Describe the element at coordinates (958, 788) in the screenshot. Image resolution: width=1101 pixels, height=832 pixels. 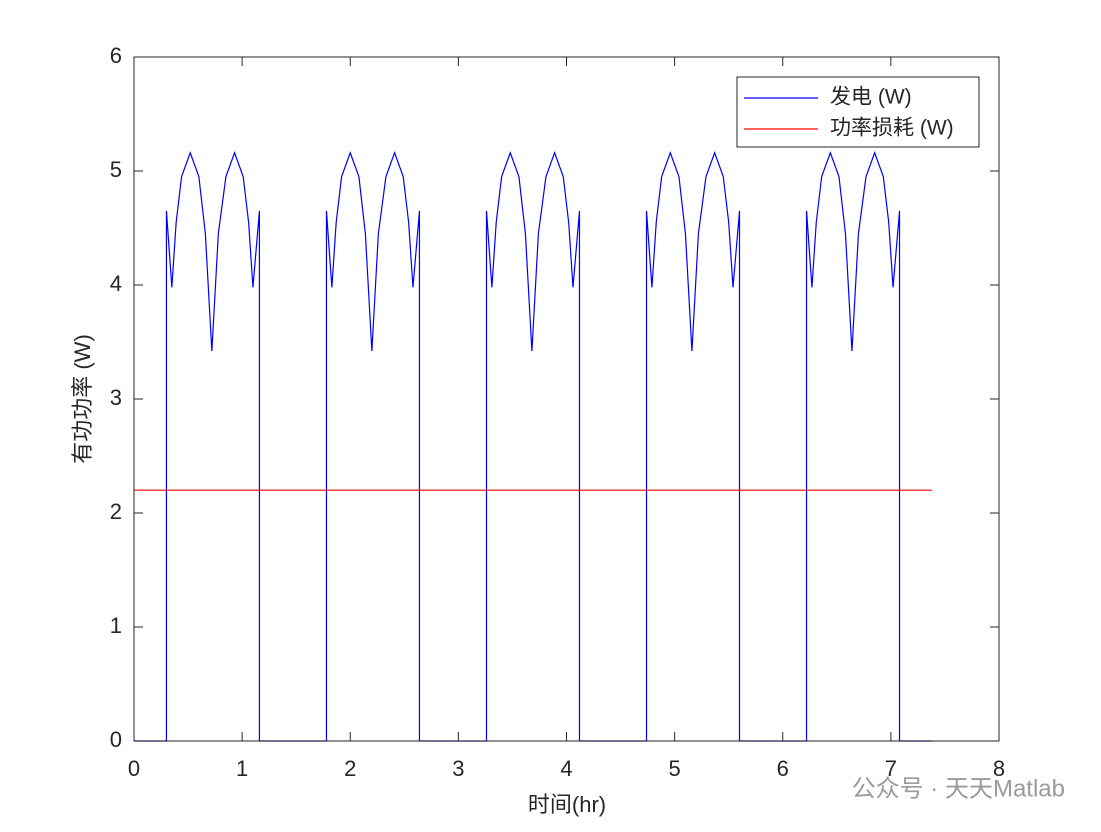
I see `watermark: 公众号 · 天天Matlab` at that location.